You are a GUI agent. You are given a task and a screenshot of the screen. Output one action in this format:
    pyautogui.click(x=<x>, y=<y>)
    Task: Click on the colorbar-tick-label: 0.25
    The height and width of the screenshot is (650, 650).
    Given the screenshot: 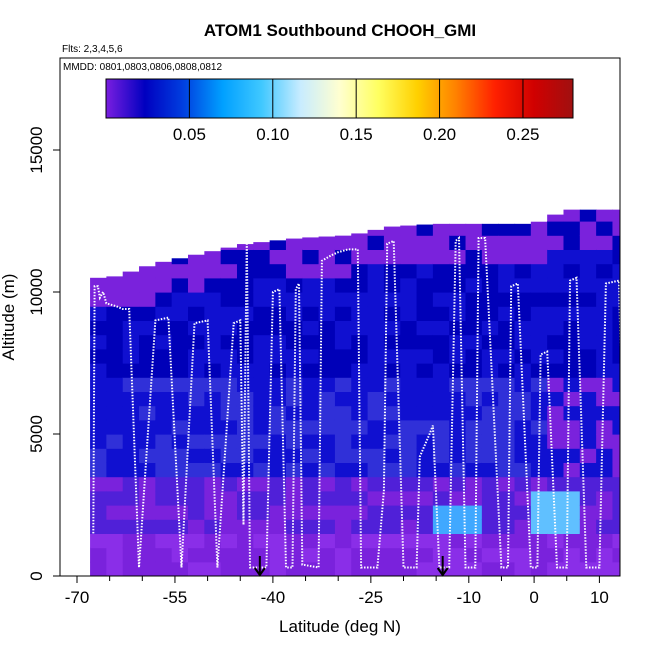 What is the action you would take?
    pyautogui.click(x=522, y=134)
    